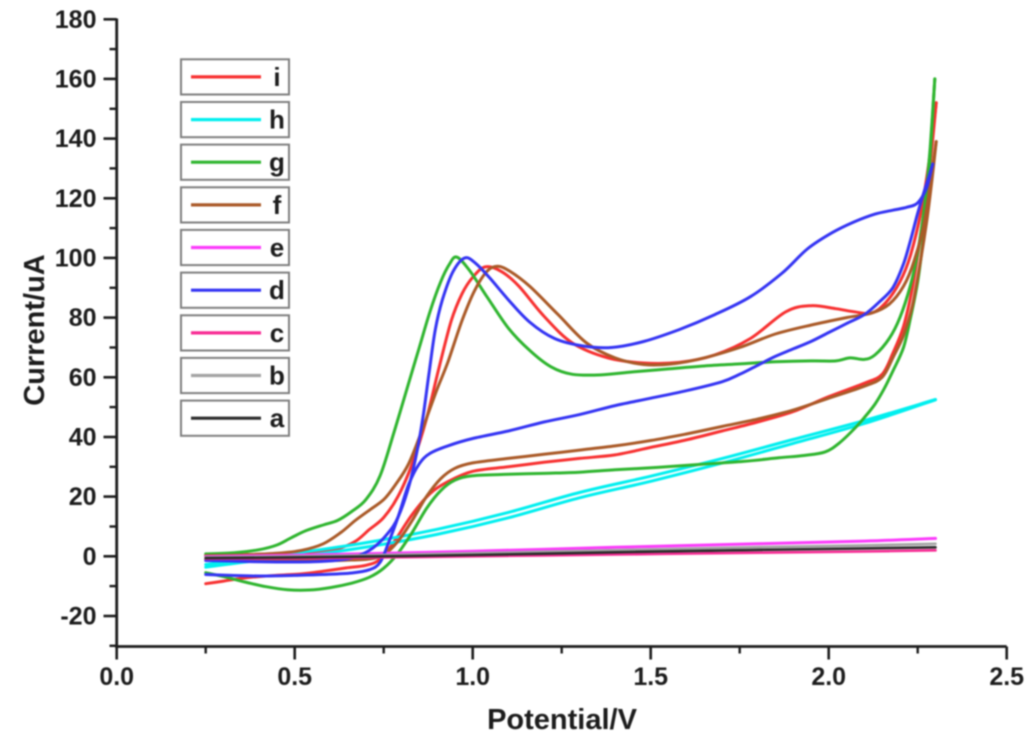  What do you see at coordinates (116, 677) in the screenshot?
I see `svg-text: 0.0` at bounding box center [116, 677].